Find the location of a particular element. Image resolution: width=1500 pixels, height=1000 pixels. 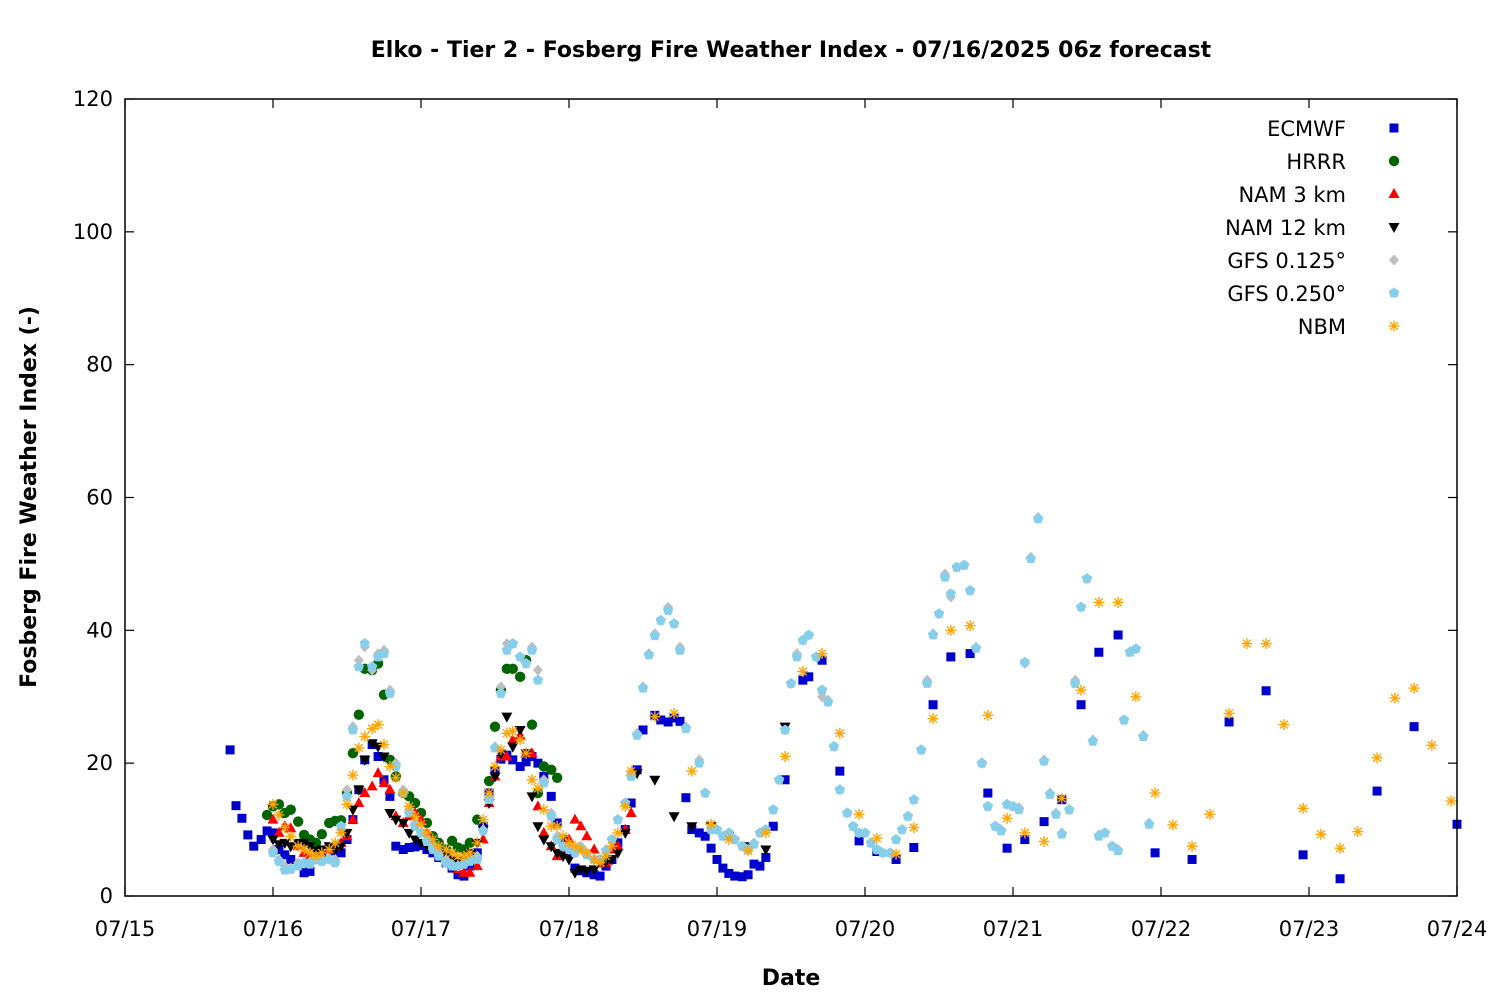

y-axis-title: Fosberg Fire Weather Index (-) is located at coordinates (29, 497).